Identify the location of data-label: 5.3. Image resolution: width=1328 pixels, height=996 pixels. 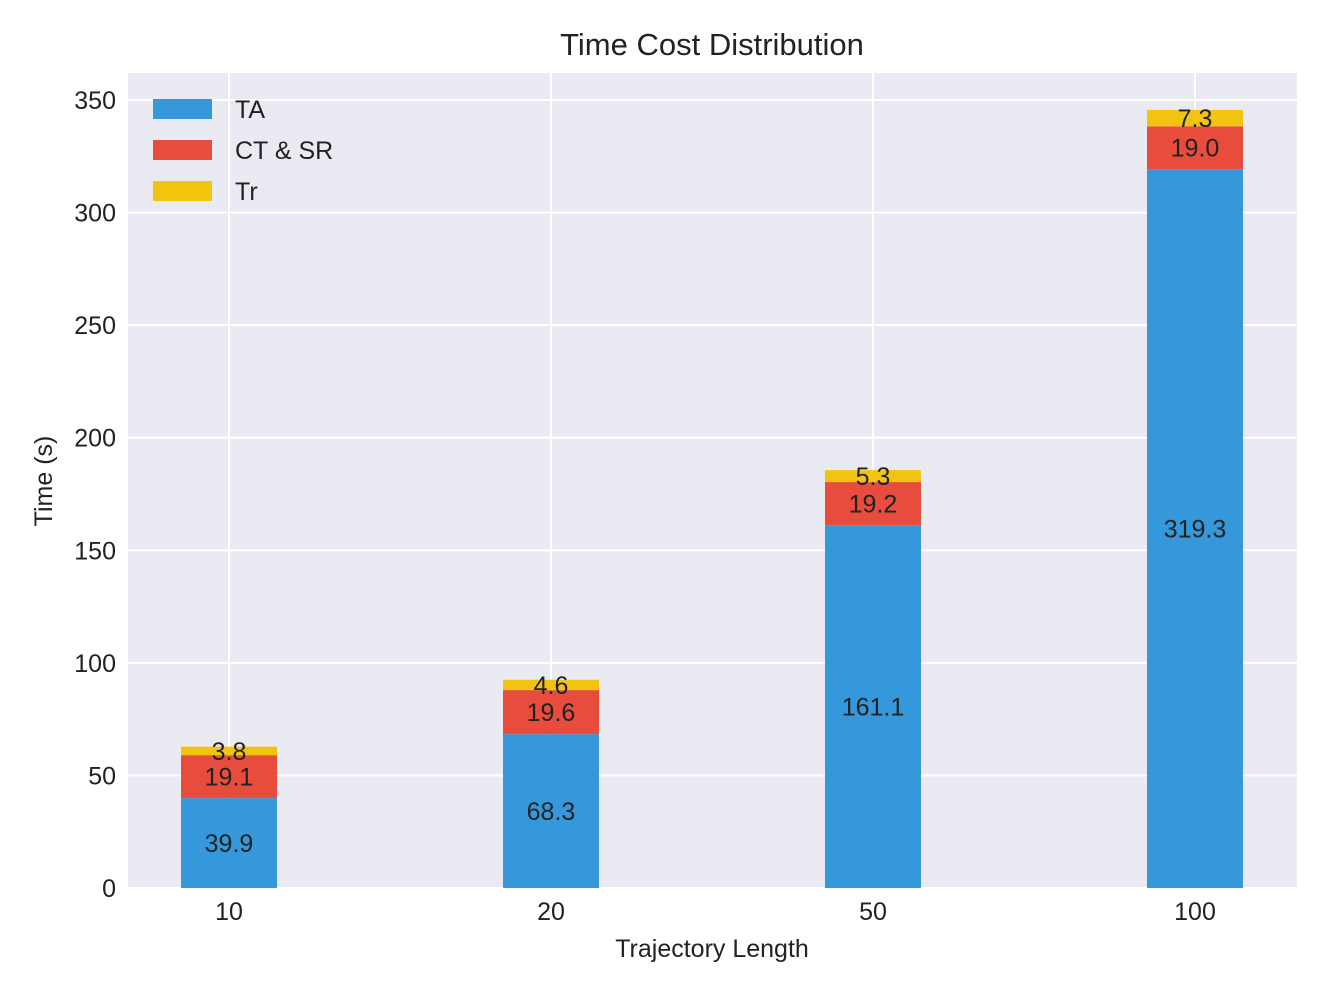
(873, 477).